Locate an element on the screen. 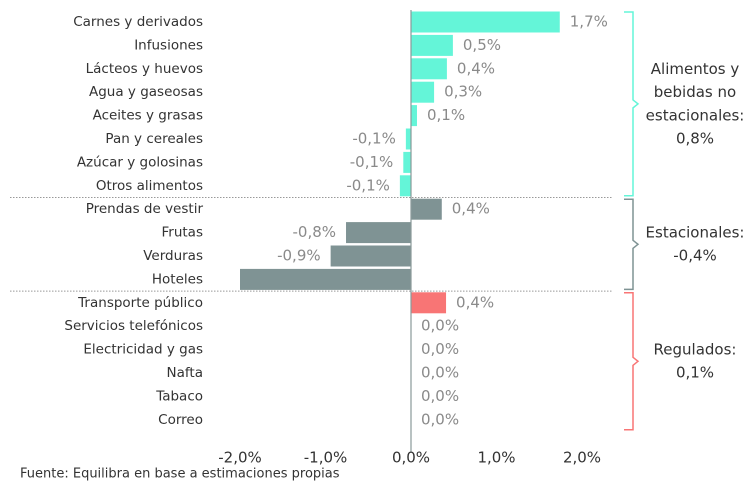 This screenshot has width=751, height=482. category-label: Agua y gaseosas is located at coordinates (146, 92).